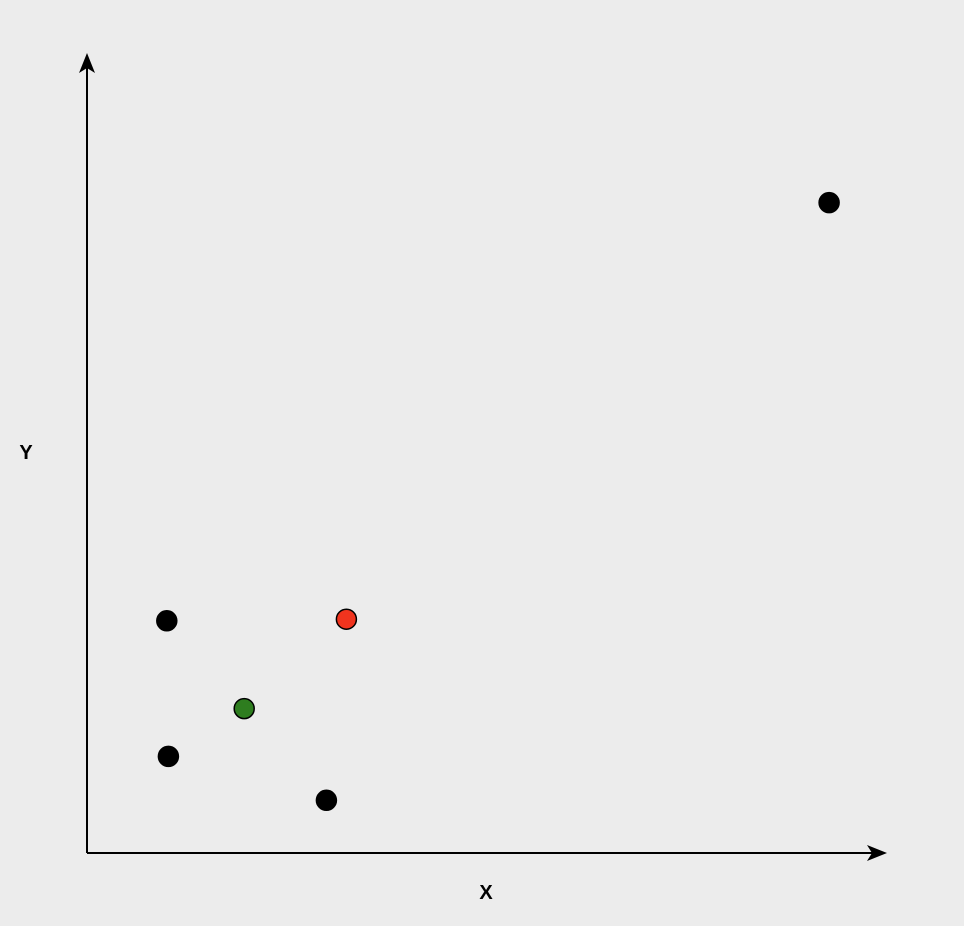  Describe the element at coordinates (486, 893) in the screenshot. I see `x-axis-label: X` at that location.